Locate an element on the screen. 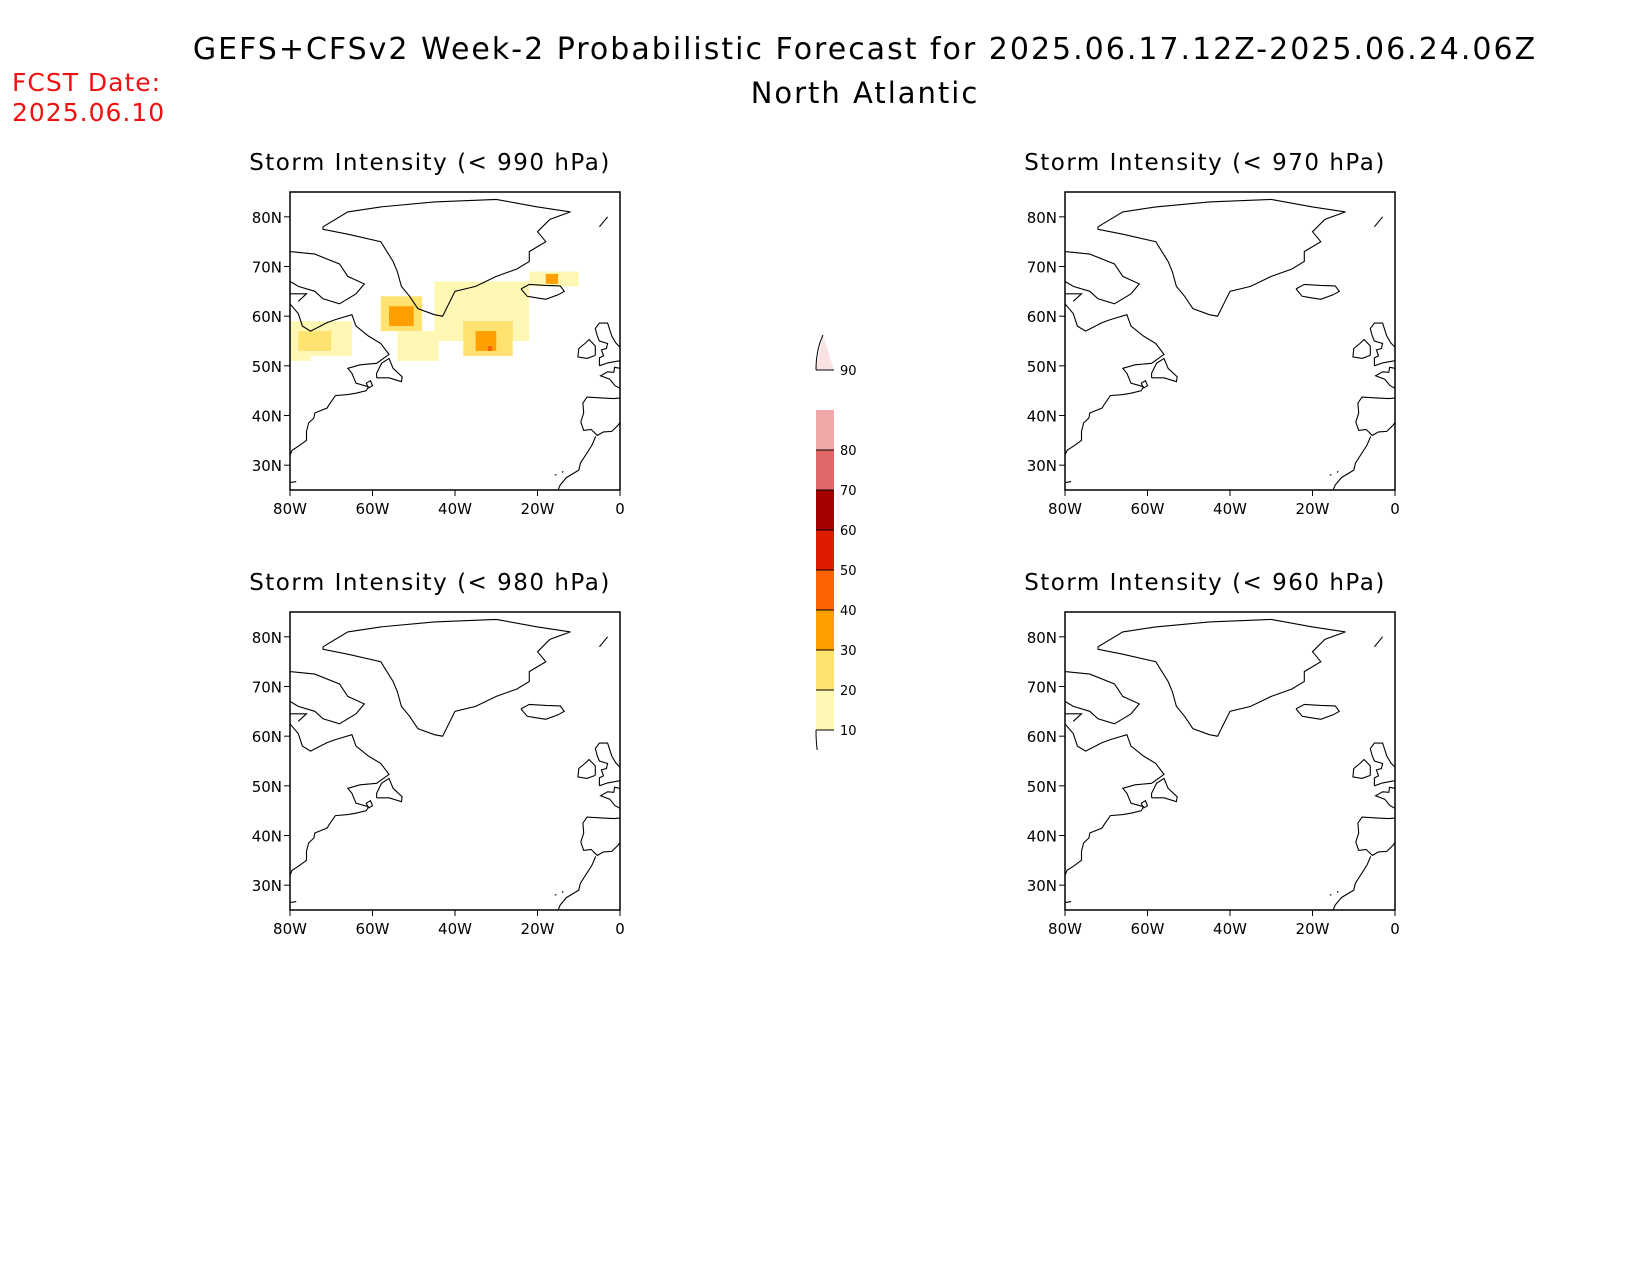 This screenshot has height=1275, width=1650. map-p980: 80W 60W 40W 20W 0 80N 70N 60N 50N 40N 30N is located at coordinates (438, 774).